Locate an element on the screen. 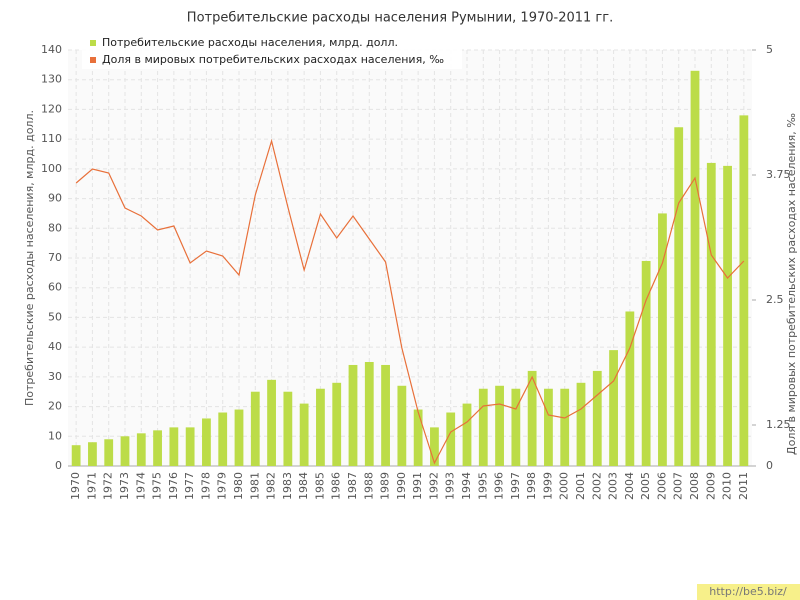 The image size is (800, 600). x-tick-label: 2011 is located at coordinates (743, 486).